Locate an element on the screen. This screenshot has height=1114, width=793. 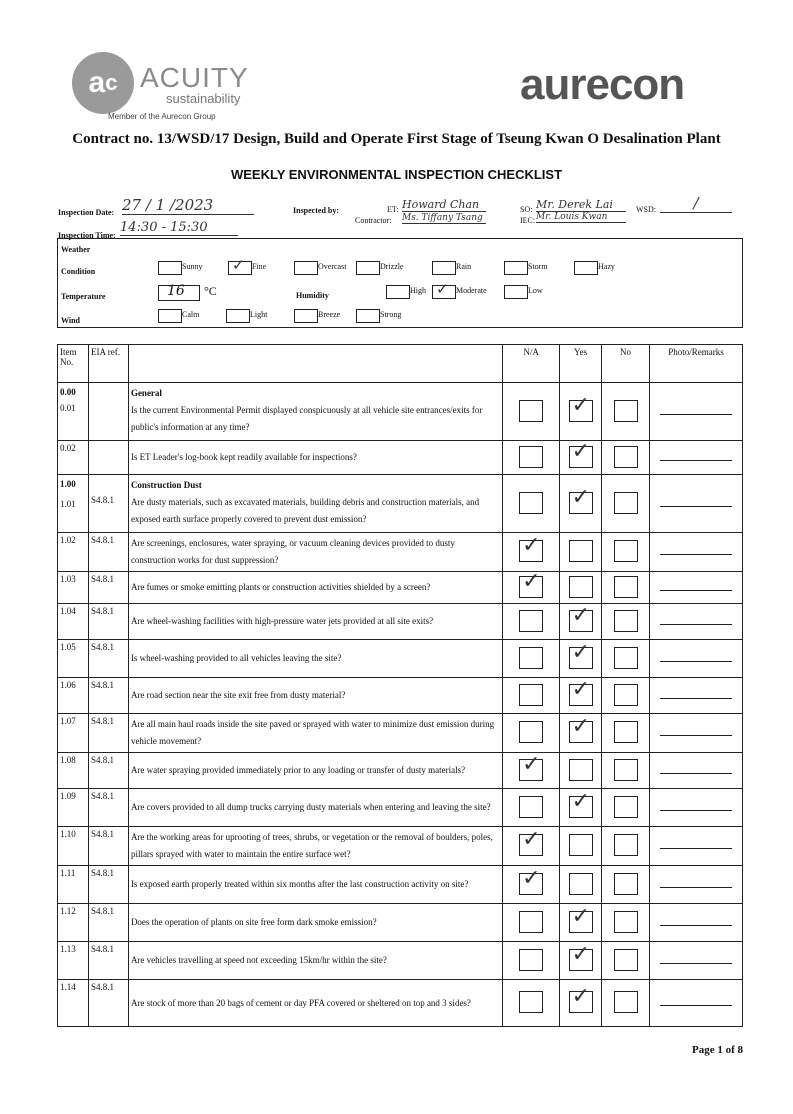
contractor-field: Ms. Tiffany Tsang is located at coordinates (444, 218).